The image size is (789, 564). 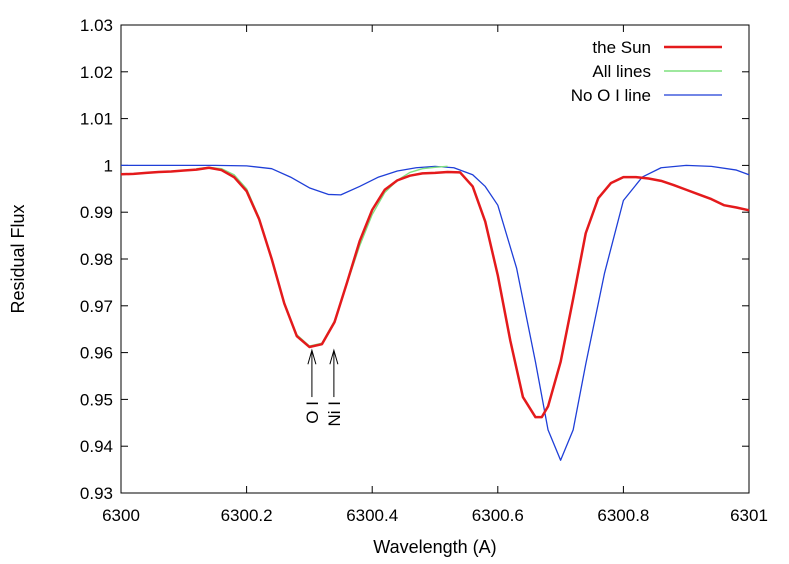 What do you see at coordinates (96, 25) in the screenshot?
I see `y-tick-label: 1.03` at bounding box center [96, 25].